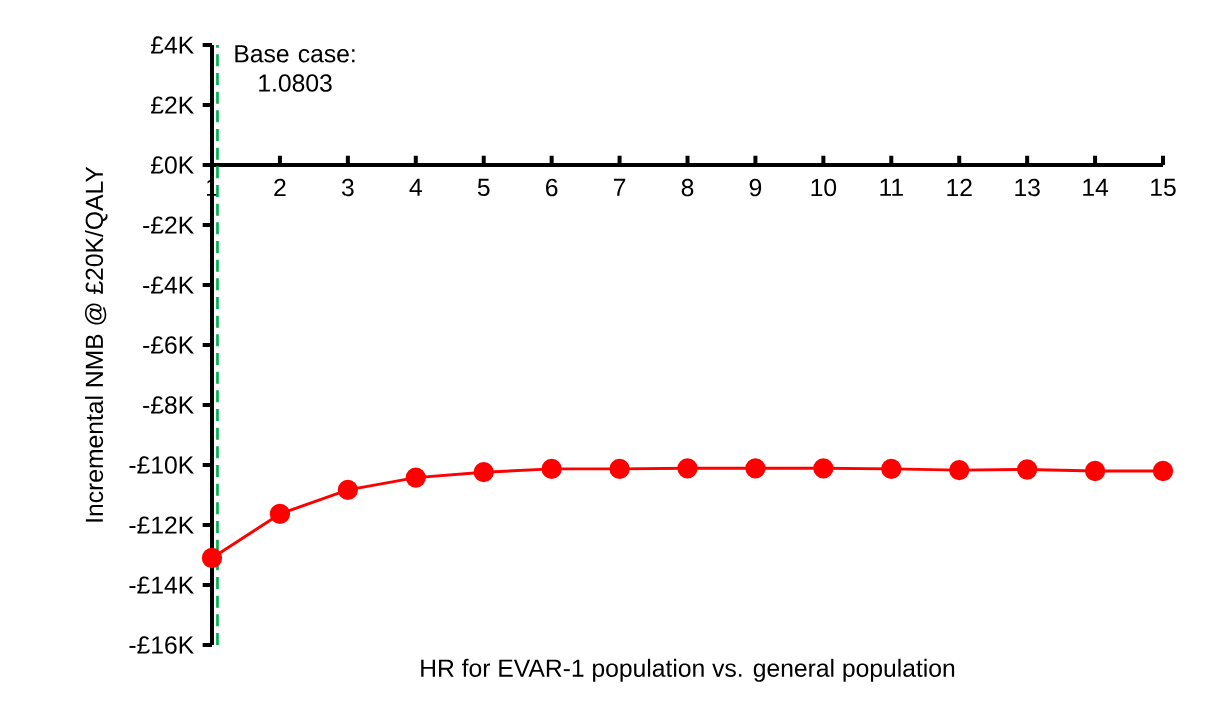 This screenshot has width=1221, height=707. I want to click on x-axis-title: HR for EVAR-1 population vs. general population, so click(688, 670).